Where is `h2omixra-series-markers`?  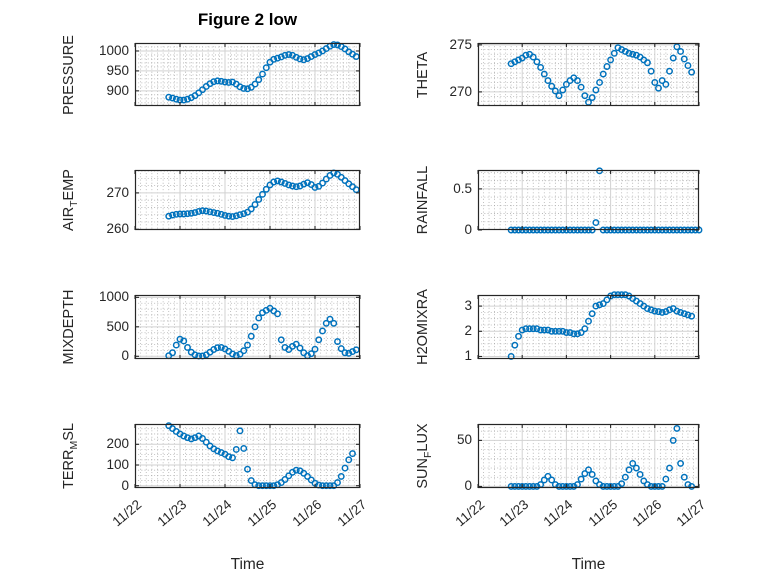 h2omixra-series-markers is located at coordinates (601, 325).